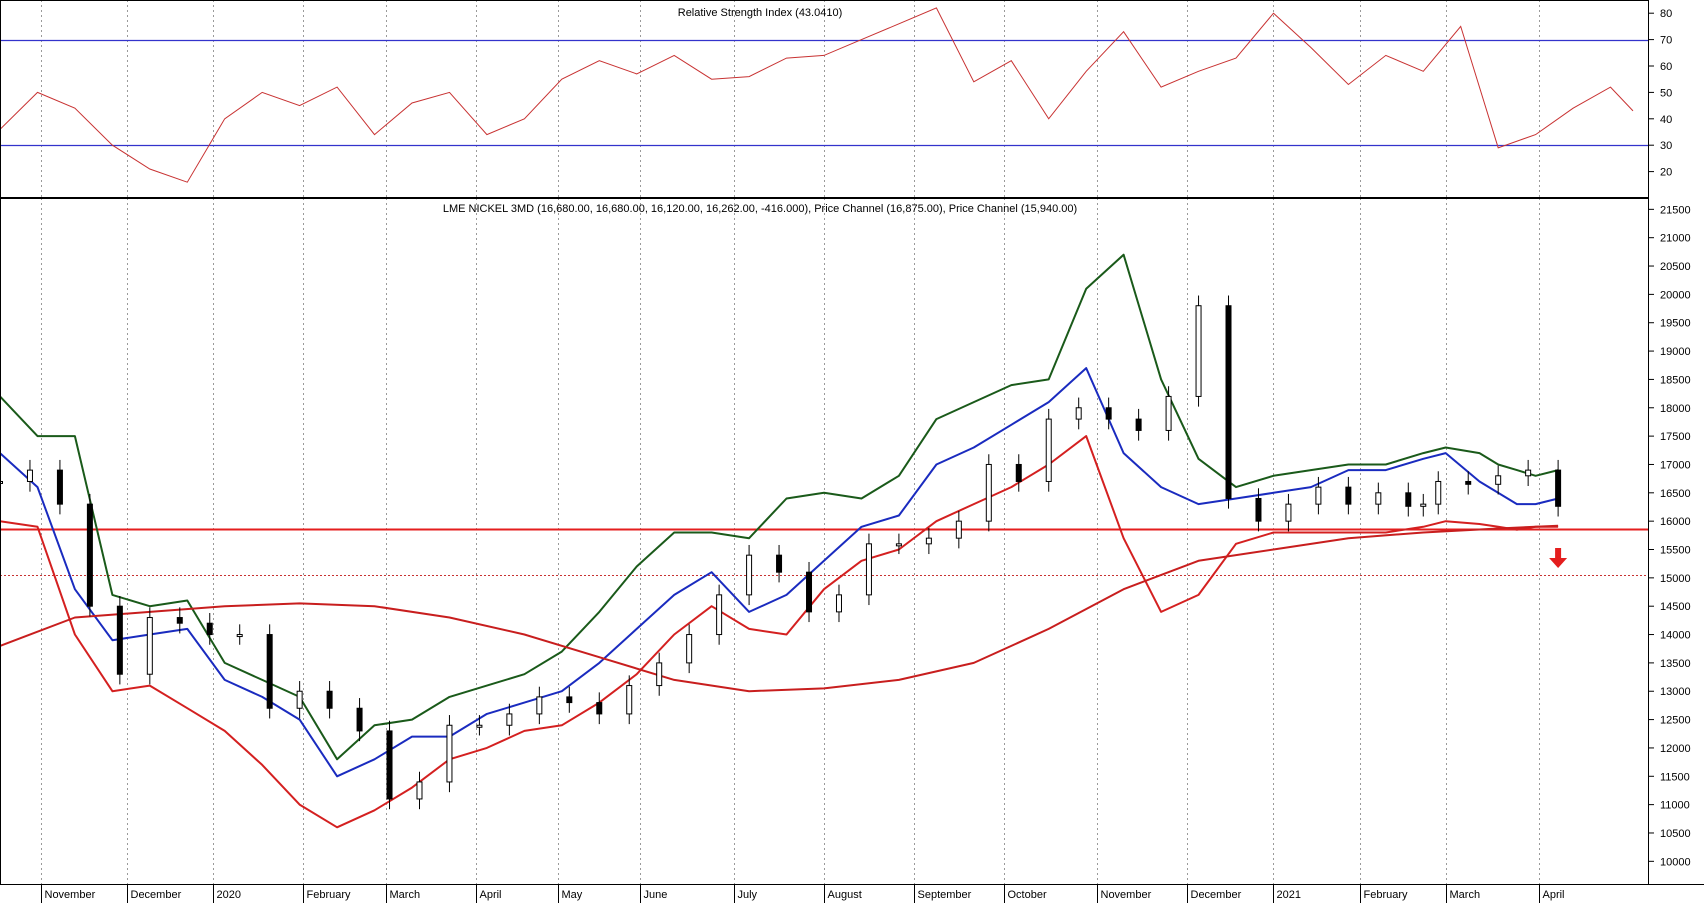 The height and width of the screenshot is (903, 1704). I want to click on x-tick-label: August, so click(845, 895).